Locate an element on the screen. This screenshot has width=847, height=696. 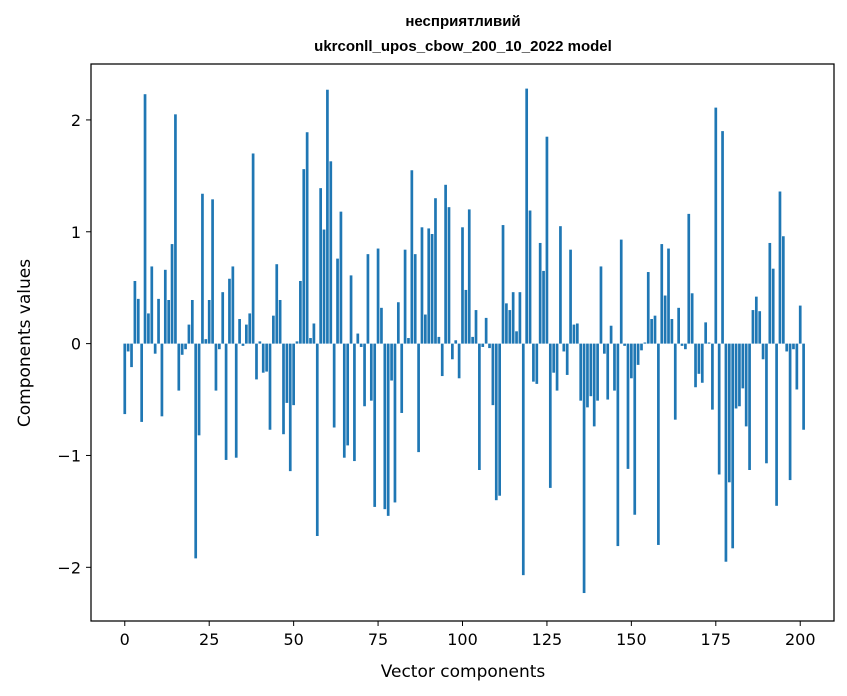
y-axis: −2 −1 0 1 2 is located at coordinates (74, 344).